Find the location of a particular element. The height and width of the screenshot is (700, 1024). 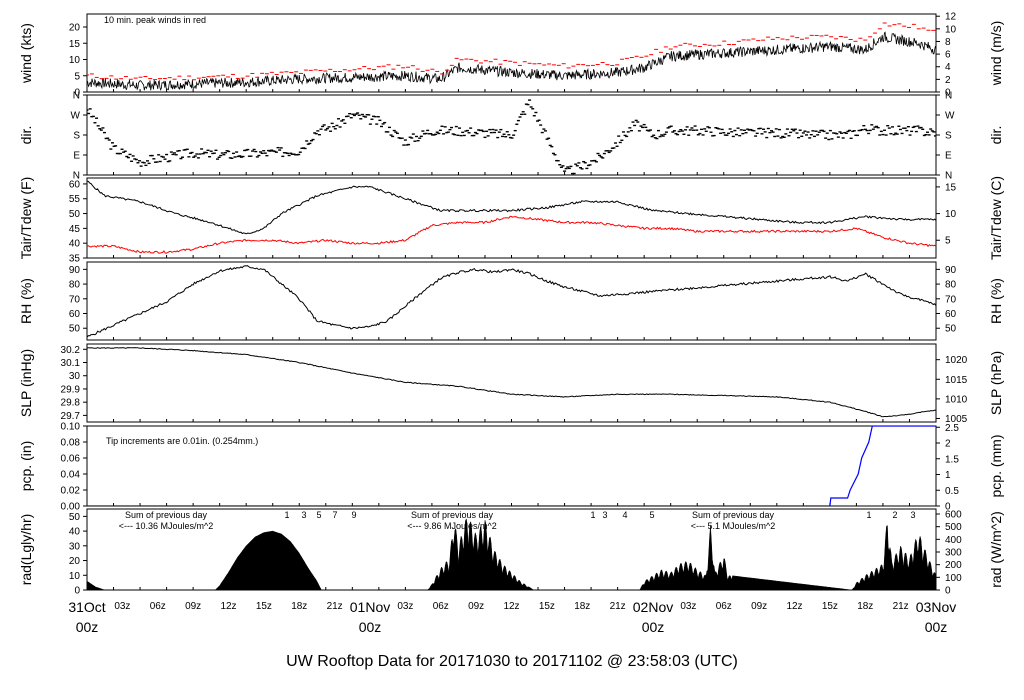

wind-ytick-right-label: 10 is located at coordinates (951, 29).